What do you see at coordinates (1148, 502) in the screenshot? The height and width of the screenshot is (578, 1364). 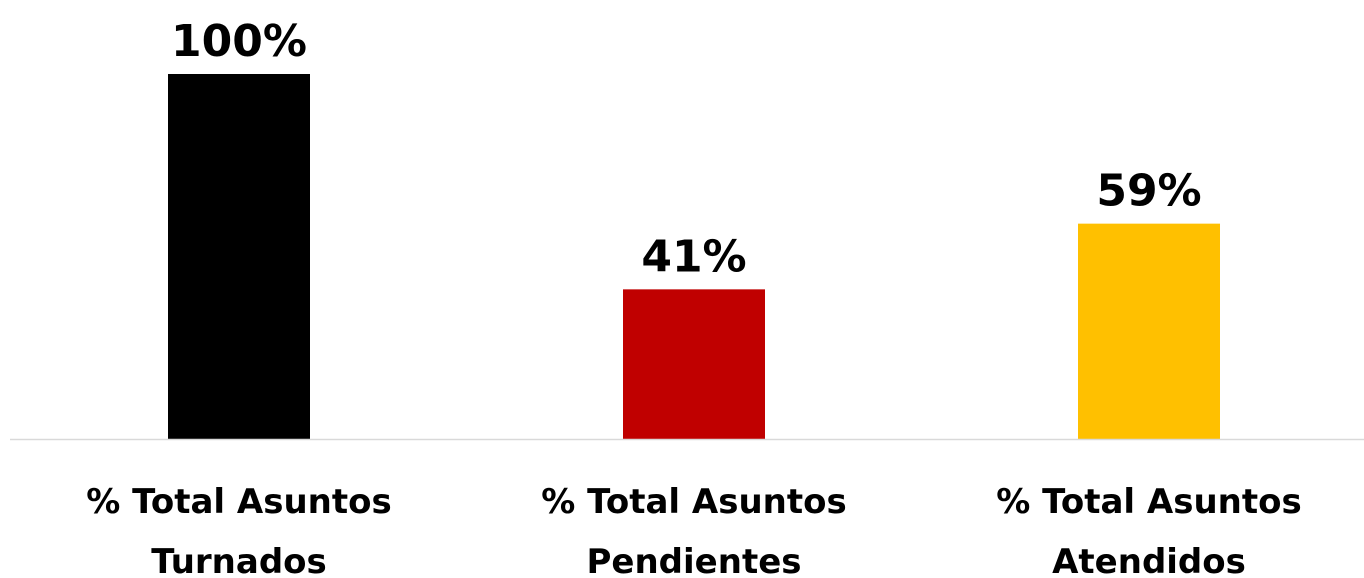 I see `category-label-3-line-1: % Total Asuntos` at bounding box center [1148, 502].